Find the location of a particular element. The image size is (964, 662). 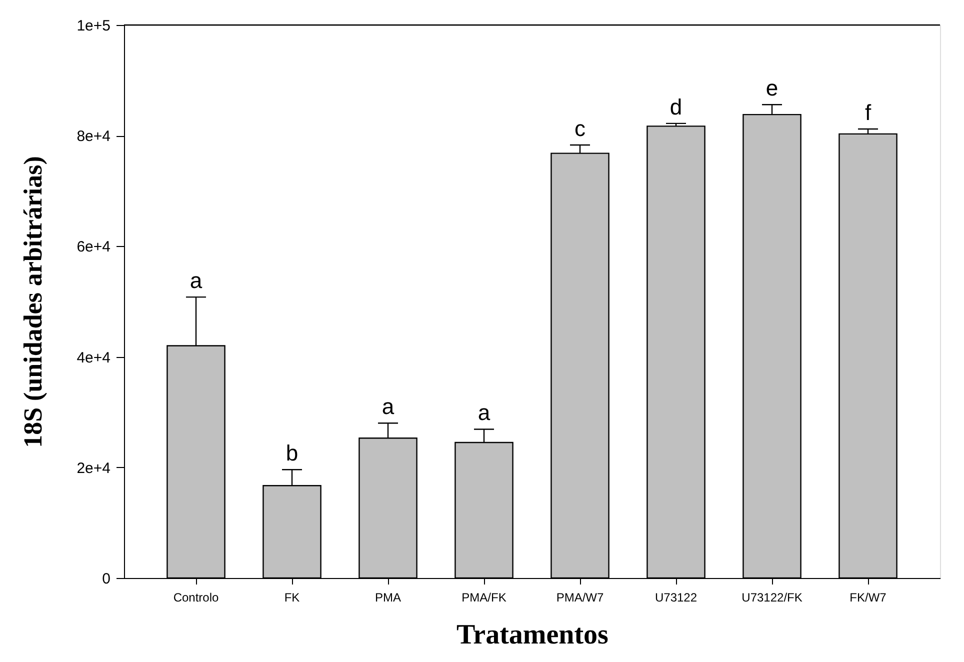

y-tick-label: 0 is located at coordinates (106, 579).